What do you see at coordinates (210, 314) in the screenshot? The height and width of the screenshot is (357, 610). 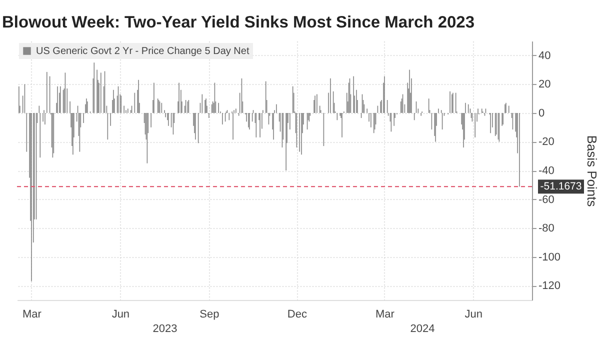 I see `x-tick-label: Sep` at bounding box center [210, 314].